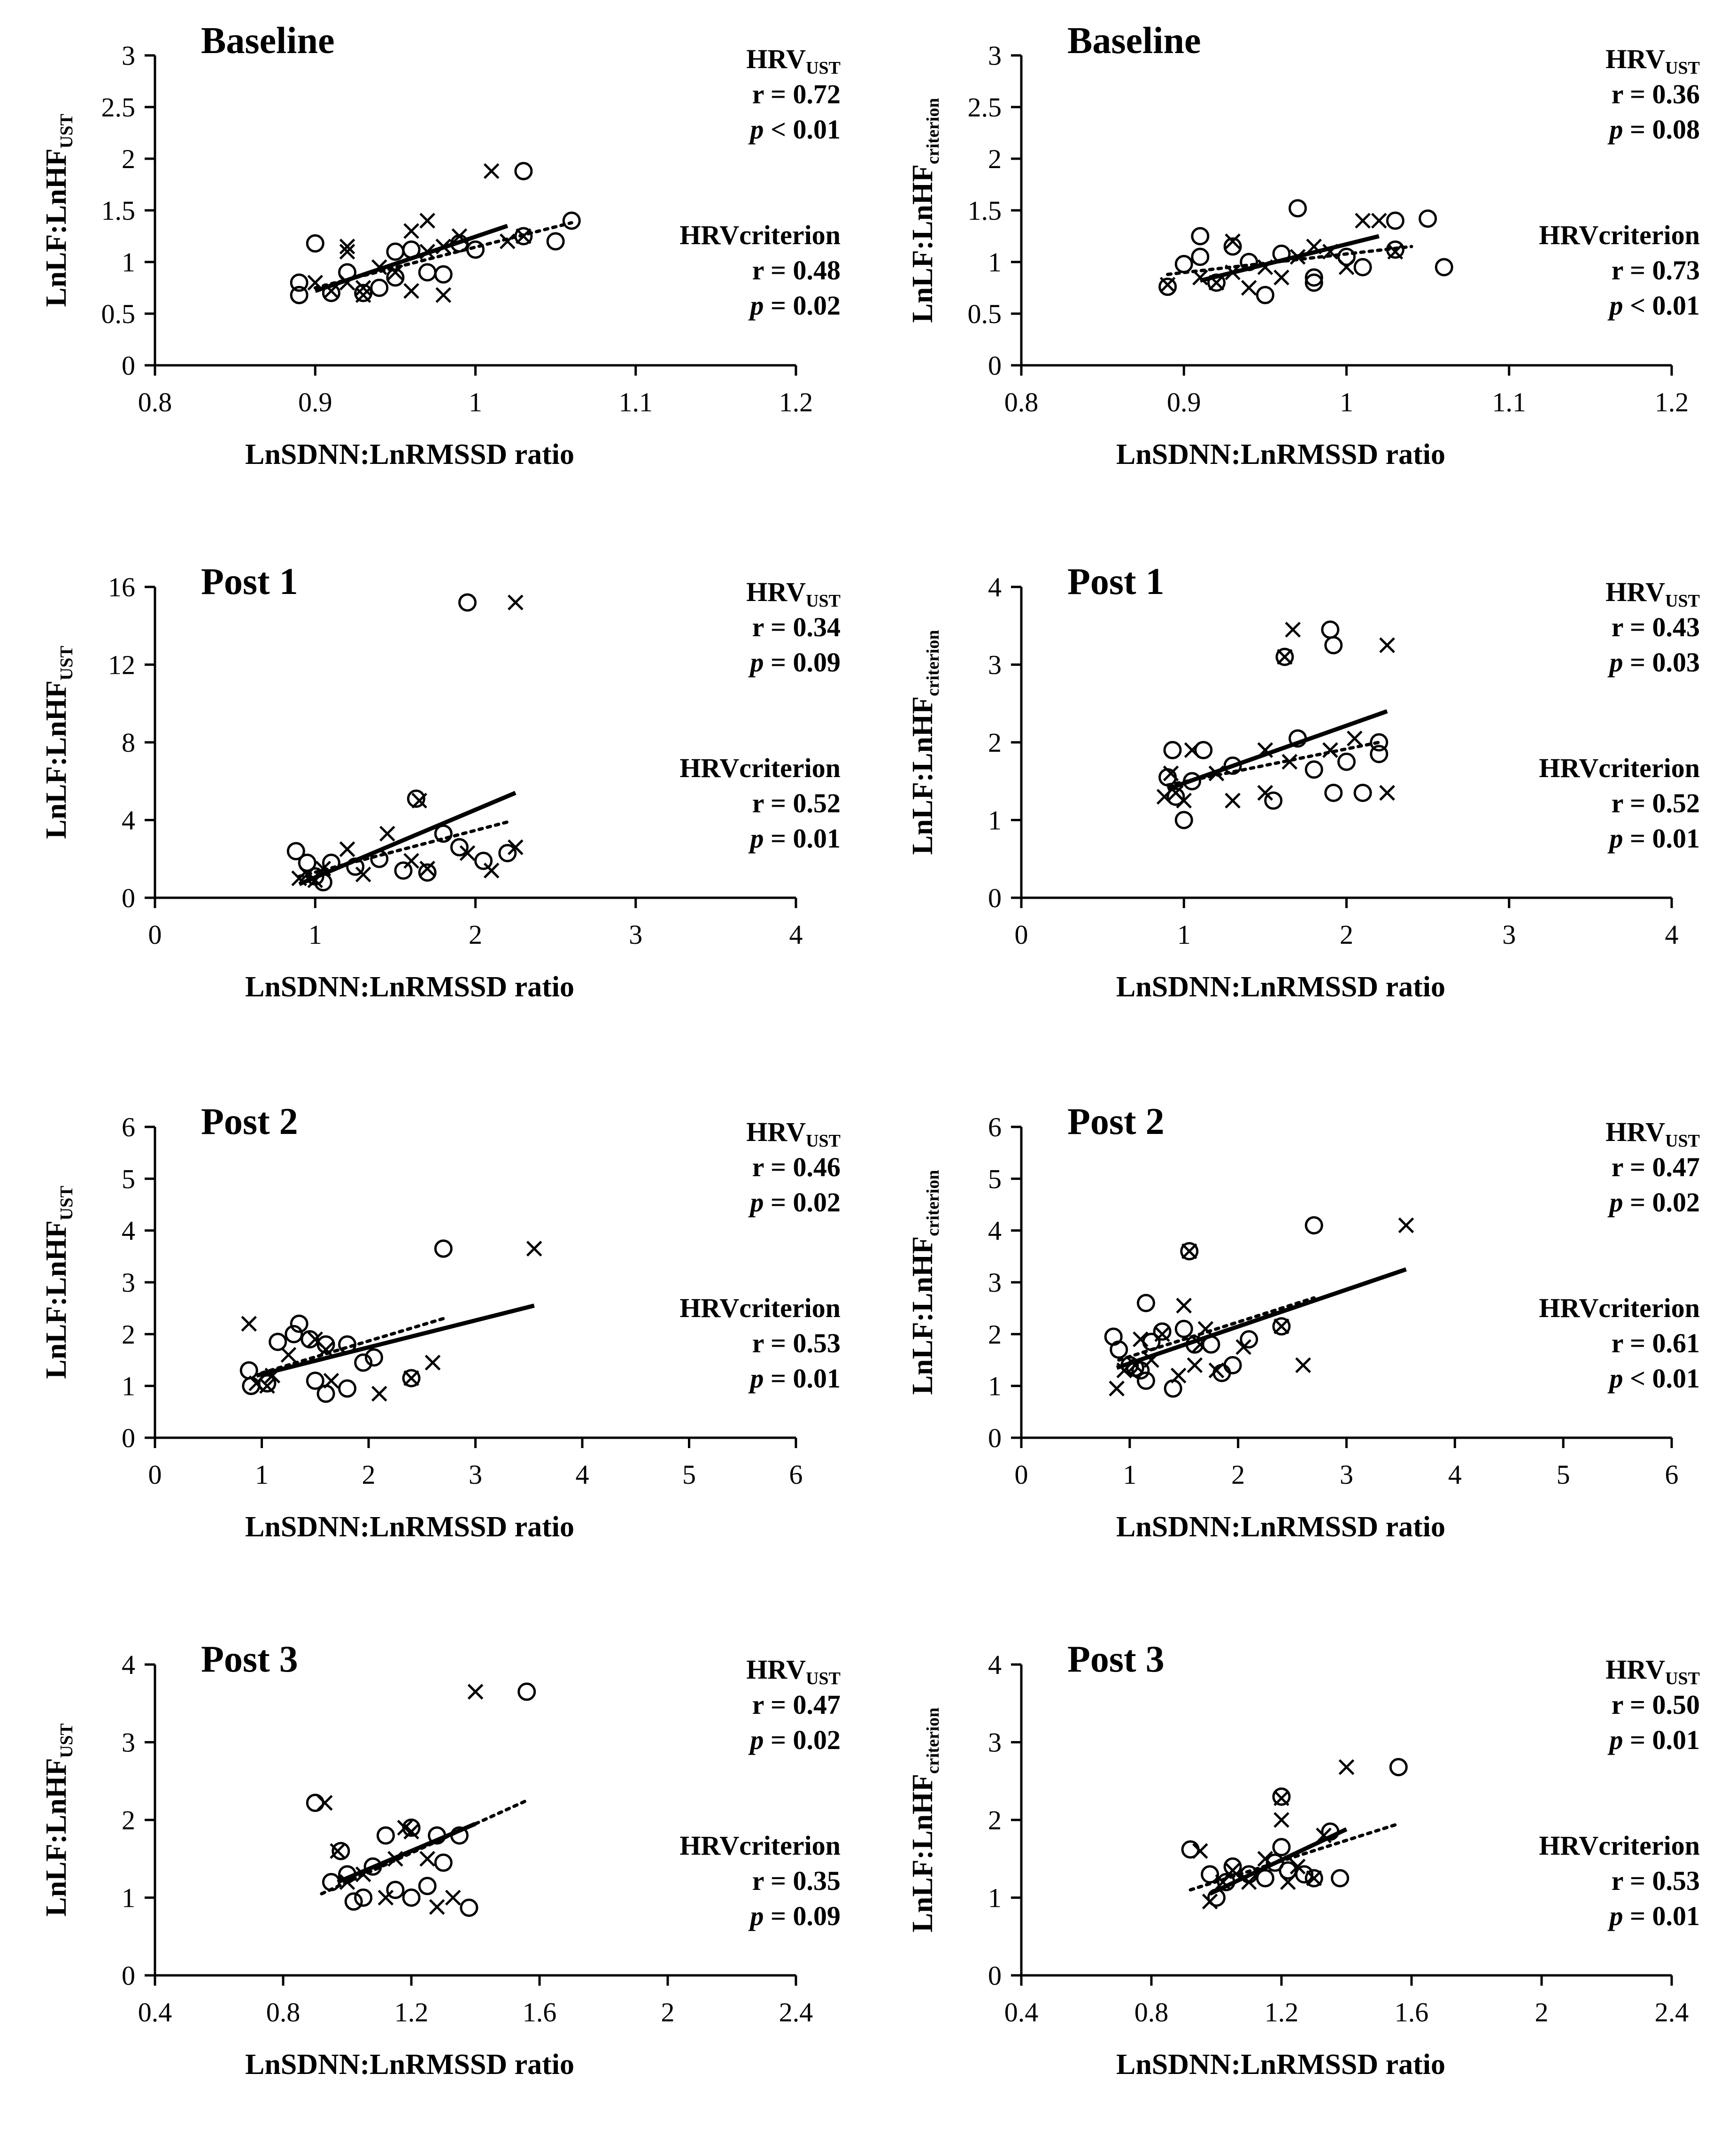  I want to click on panel-4-x-tick-label: 3, so click(1509, 935).